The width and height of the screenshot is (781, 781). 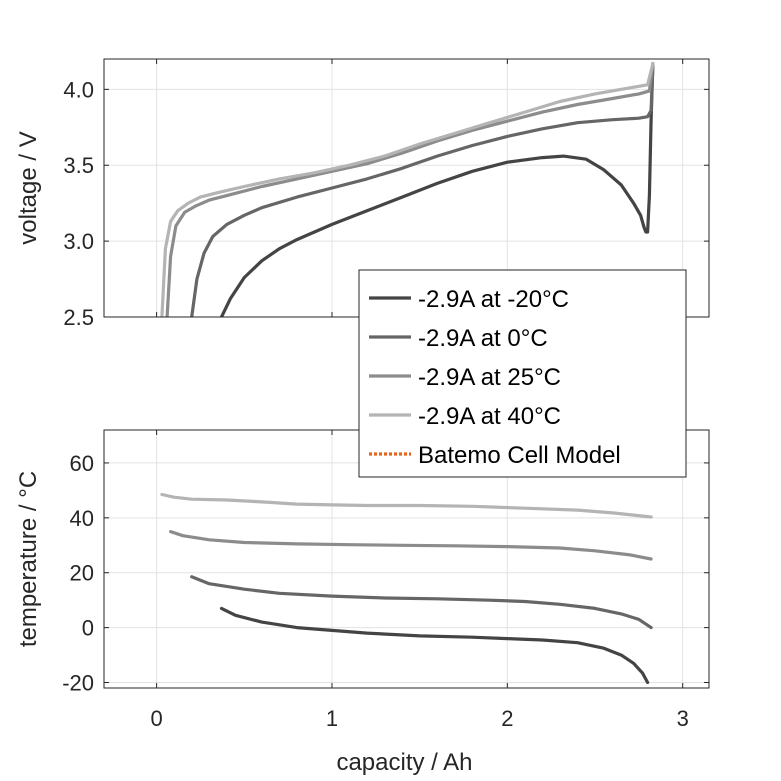 What do you see at coordinates (78, 89) in the screenshot?
I see `y-tick-label: 4.0` at bounding box center [78, 89].